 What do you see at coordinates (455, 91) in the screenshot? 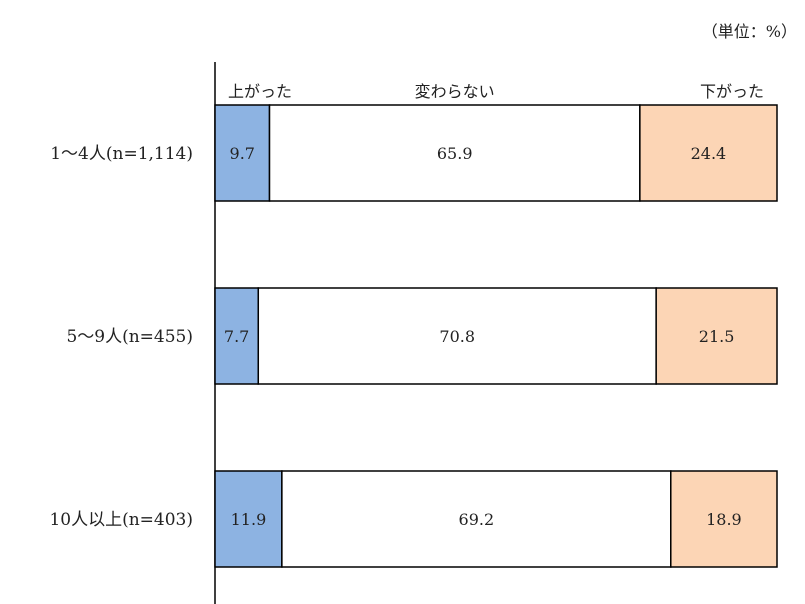
I see `legend-label-1: 変わらない` at bounding box center [455, 91].